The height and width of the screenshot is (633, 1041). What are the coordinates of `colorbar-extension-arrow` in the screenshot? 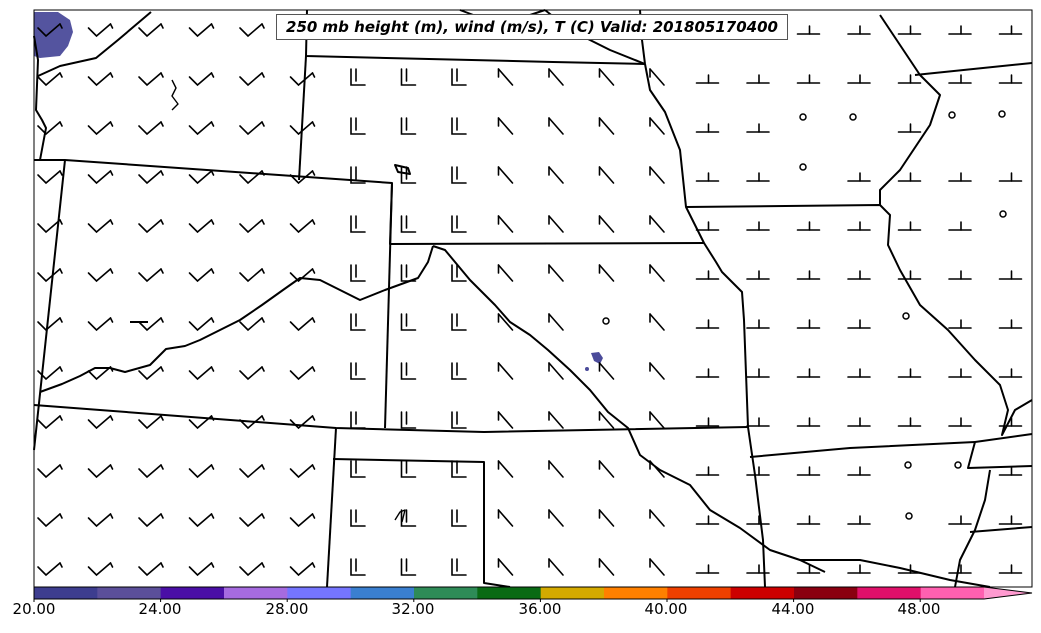 It's located at (1008, 593).